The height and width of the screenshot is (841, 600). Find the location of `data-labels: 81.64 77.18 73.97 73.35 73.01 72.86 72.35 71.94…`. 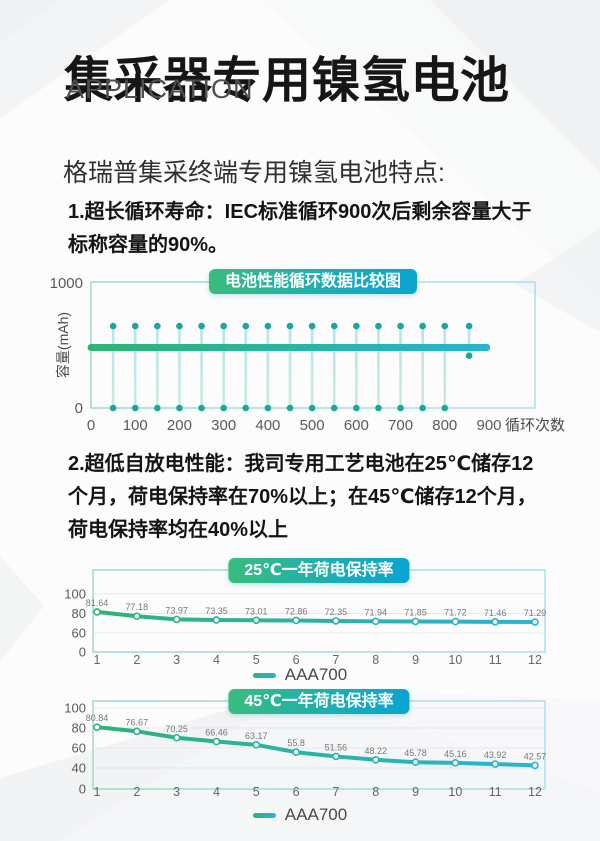

data-labels: 81.64 77.18 73.97 73.35 73.01 72.86 72.35 71.94… is located at coordinates (316, 608).